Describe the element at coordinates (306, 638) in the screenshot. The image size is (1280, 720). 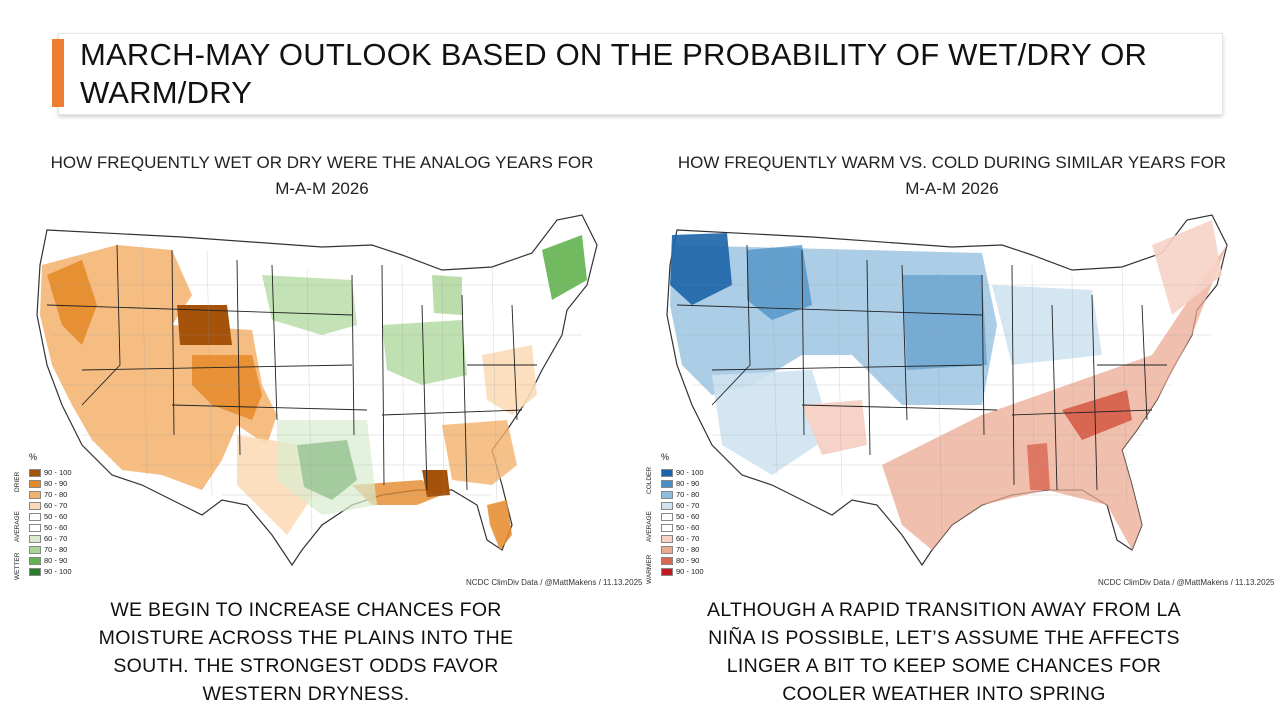
I see `left-caption-line2: MOISTURE ACROSS THE PLAINS INTO THE` at that location.